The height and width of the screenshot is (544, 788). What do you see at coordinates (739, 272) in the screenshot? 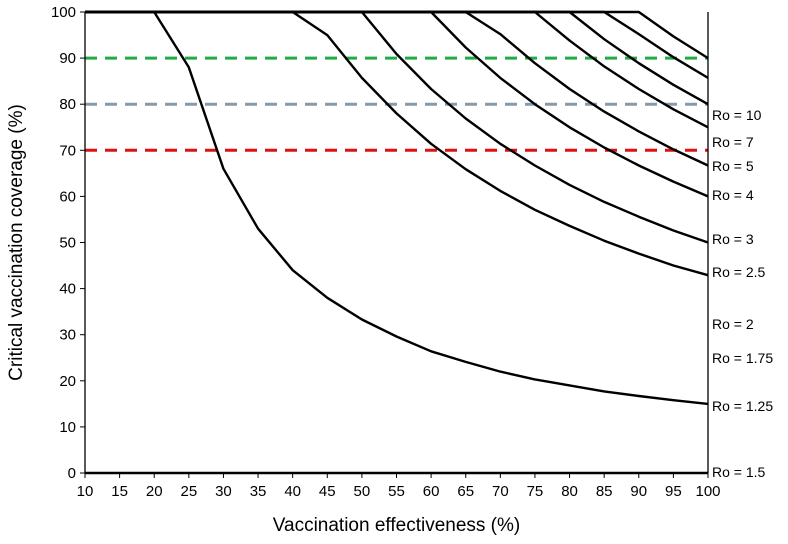
I see `series-label-ro-2.5: Ro = 2.5` at bounding box center [739, 272].